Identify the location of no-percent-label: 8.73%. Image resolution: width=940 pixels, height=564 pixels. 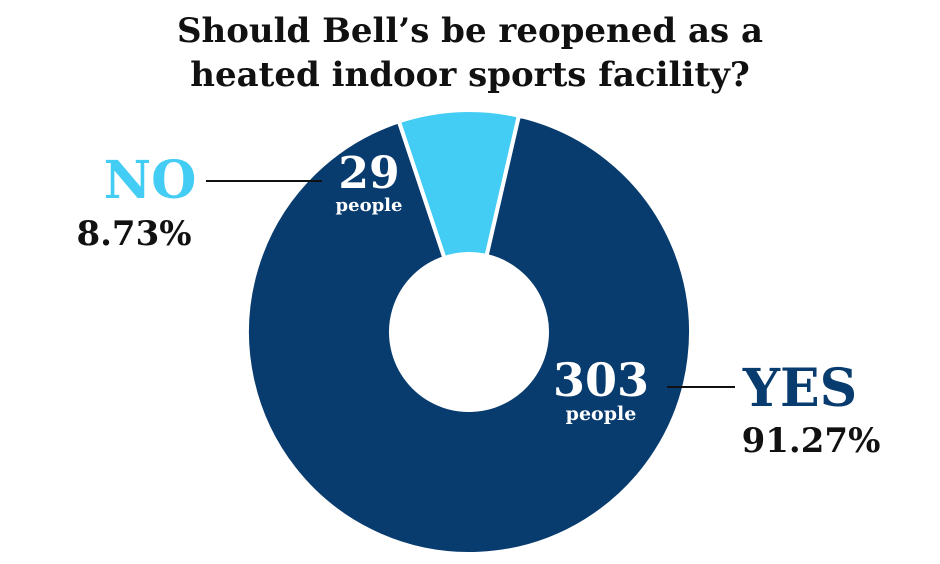
(133, 234).